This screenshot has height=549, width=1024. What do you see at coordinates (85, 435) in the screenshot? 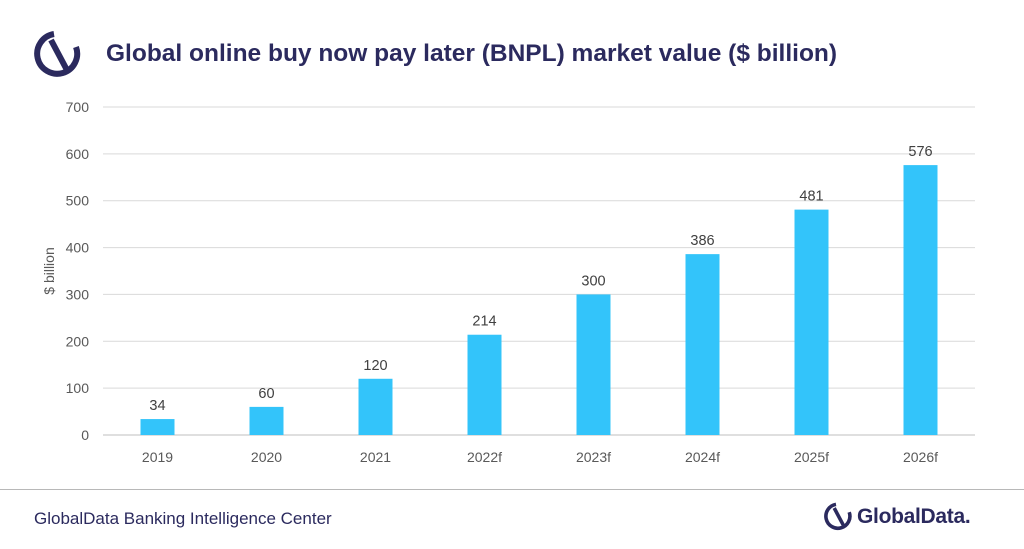
I see `y-tick-label: 0` at bounding box center [85, 435].